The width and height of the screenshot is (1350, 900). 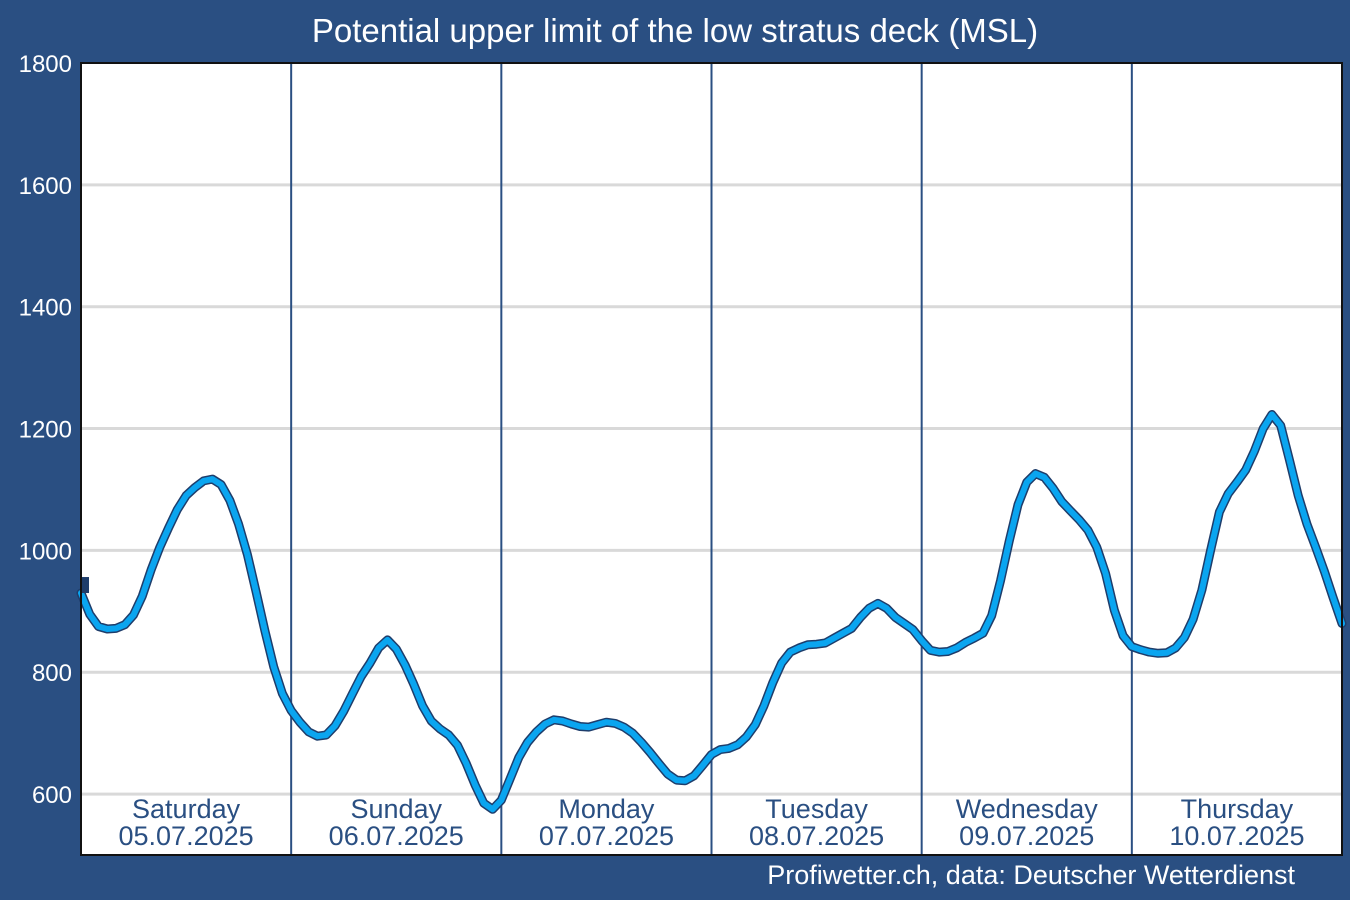 What do you see at coordinates (1236, 836) in the screenshot?
I see `day-date-label: 10.07.2025` at bounding box center [1236, 836].